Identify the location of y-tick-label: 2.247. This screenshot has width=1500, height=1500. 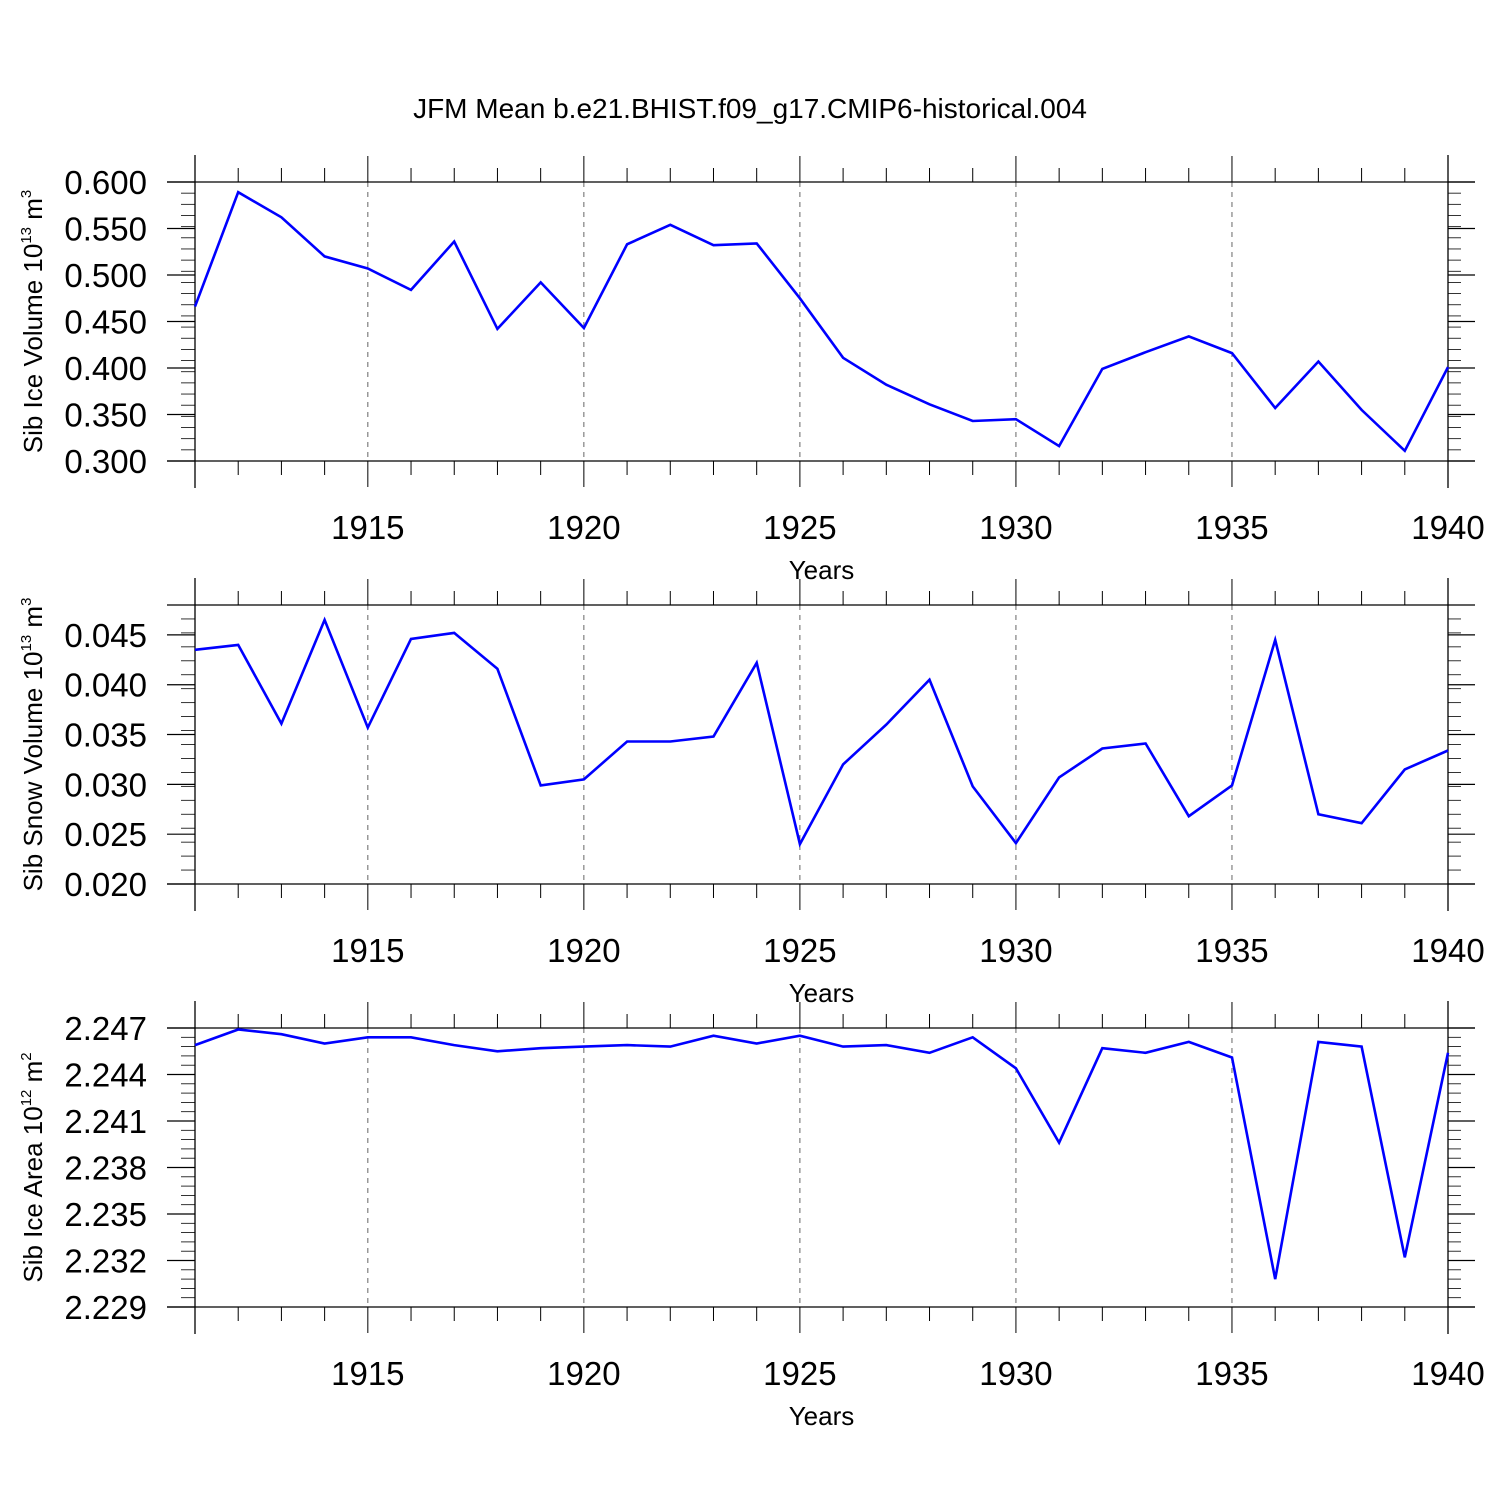
(105, 1028).